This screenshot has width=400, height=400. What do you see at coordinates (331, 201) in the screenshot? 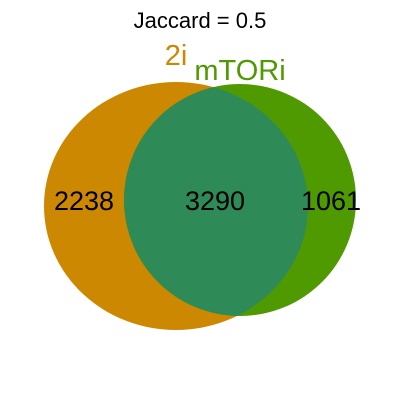
I see `count-only-mtori: 1061` at bounding box center [331, 201].